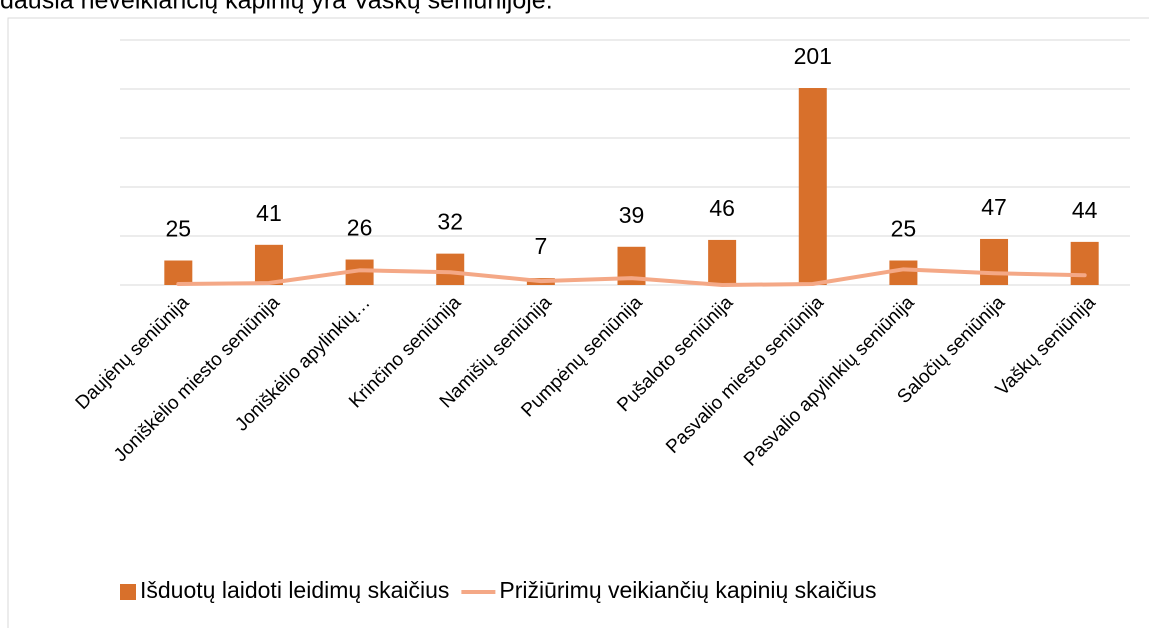  Describe the element at coordinates (631, 277) in the screenshot. I see `line` at that location.